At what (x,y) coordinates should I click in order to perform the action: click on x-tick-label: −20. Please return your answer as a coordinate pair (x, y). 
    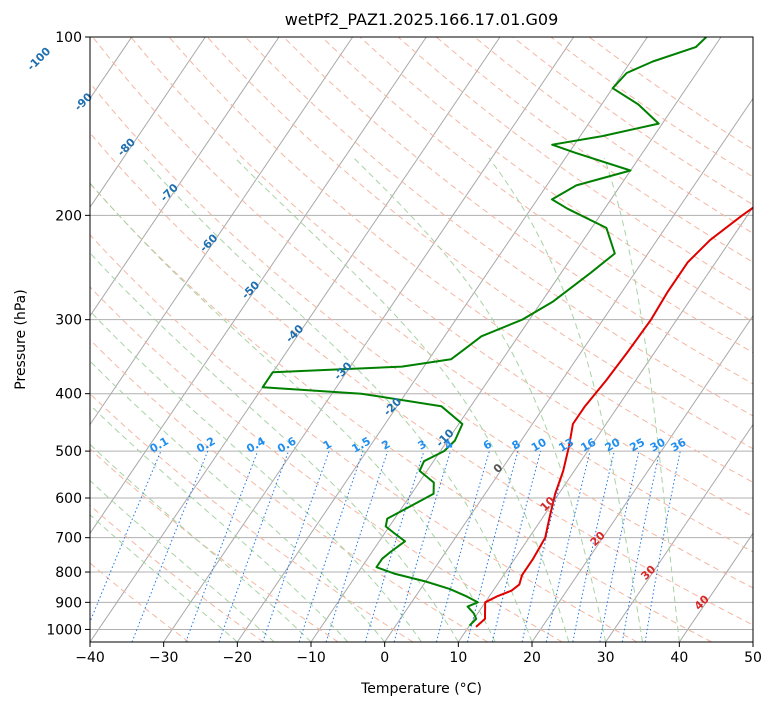
    Looking at the image, I should click on (238, 658).